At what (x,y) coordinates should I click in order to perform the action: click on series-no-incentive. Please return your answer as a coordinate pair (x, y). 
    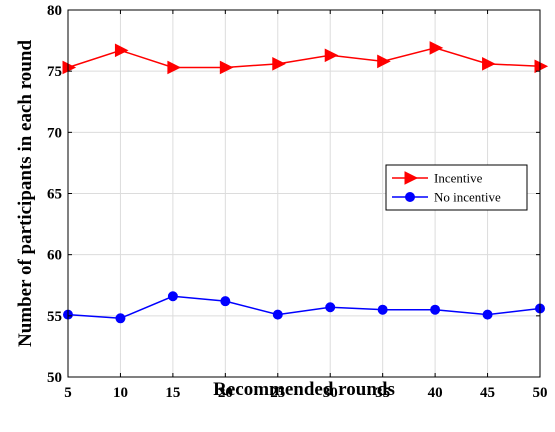
    Looking at the image, I should click on (304, 307).